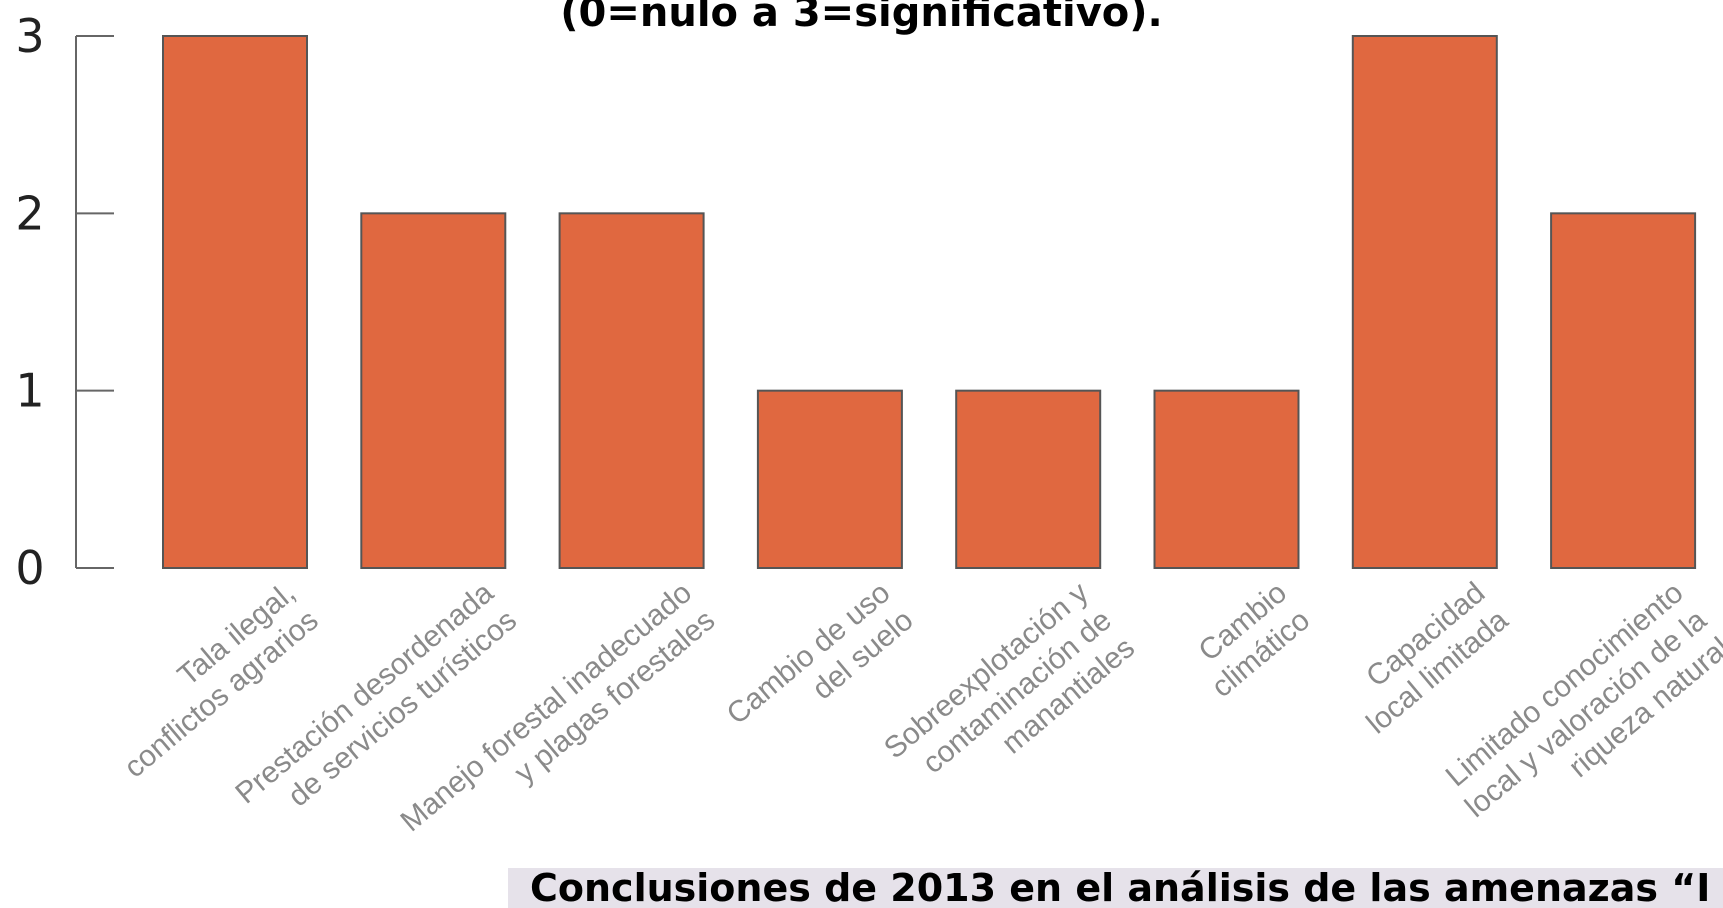 The height and width of the screenshot is (908, 1723). What do you see at coordinates (29, 36) in the screenshot?
I see `y-tick-label: 3` at bounding box center [29, 36].